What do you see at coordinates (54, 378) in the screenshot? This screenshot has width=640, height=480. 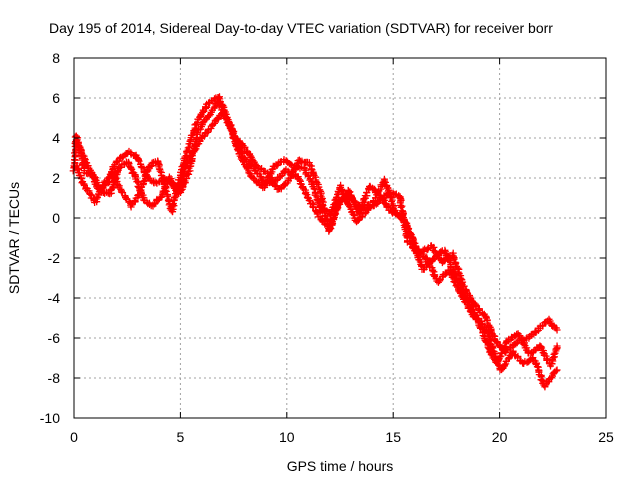 I see `y-tick-label: -8` at bounding box center [54, 378].